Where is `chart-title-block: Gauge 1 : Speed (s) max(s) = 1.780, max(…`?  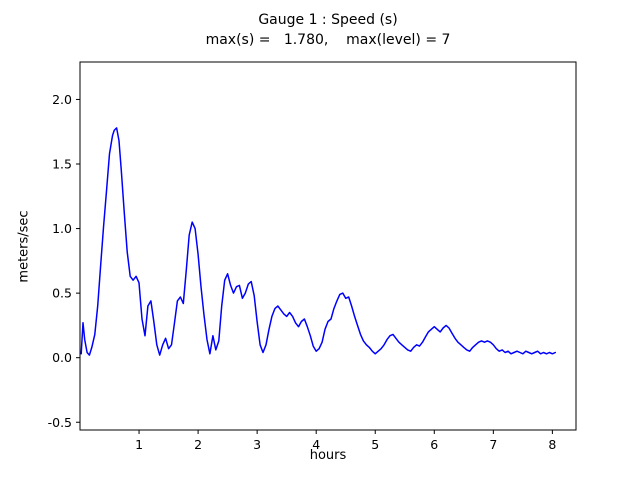 chart-title-block: Gauge 1 : Speed (s) max(s) = 1.780, max(… is located at coordinates (328, 30).